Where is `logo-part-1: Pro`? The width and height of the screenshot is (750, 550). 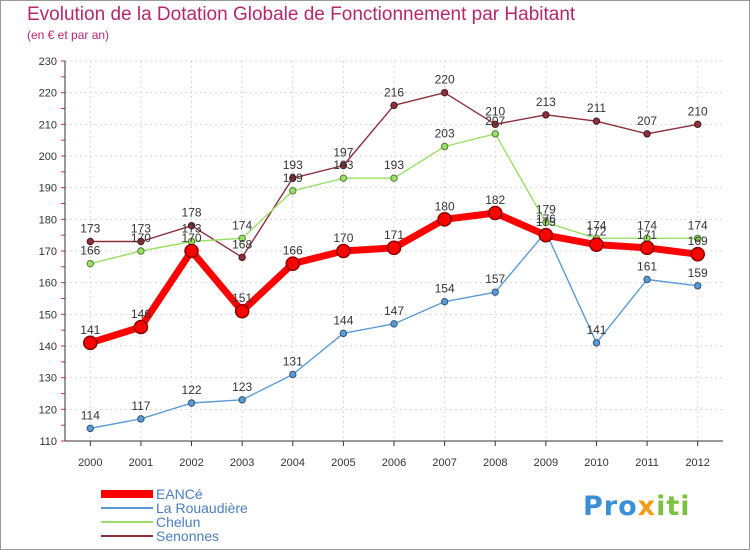
logo-part-1: Pro is located at coordinates (610, 506).